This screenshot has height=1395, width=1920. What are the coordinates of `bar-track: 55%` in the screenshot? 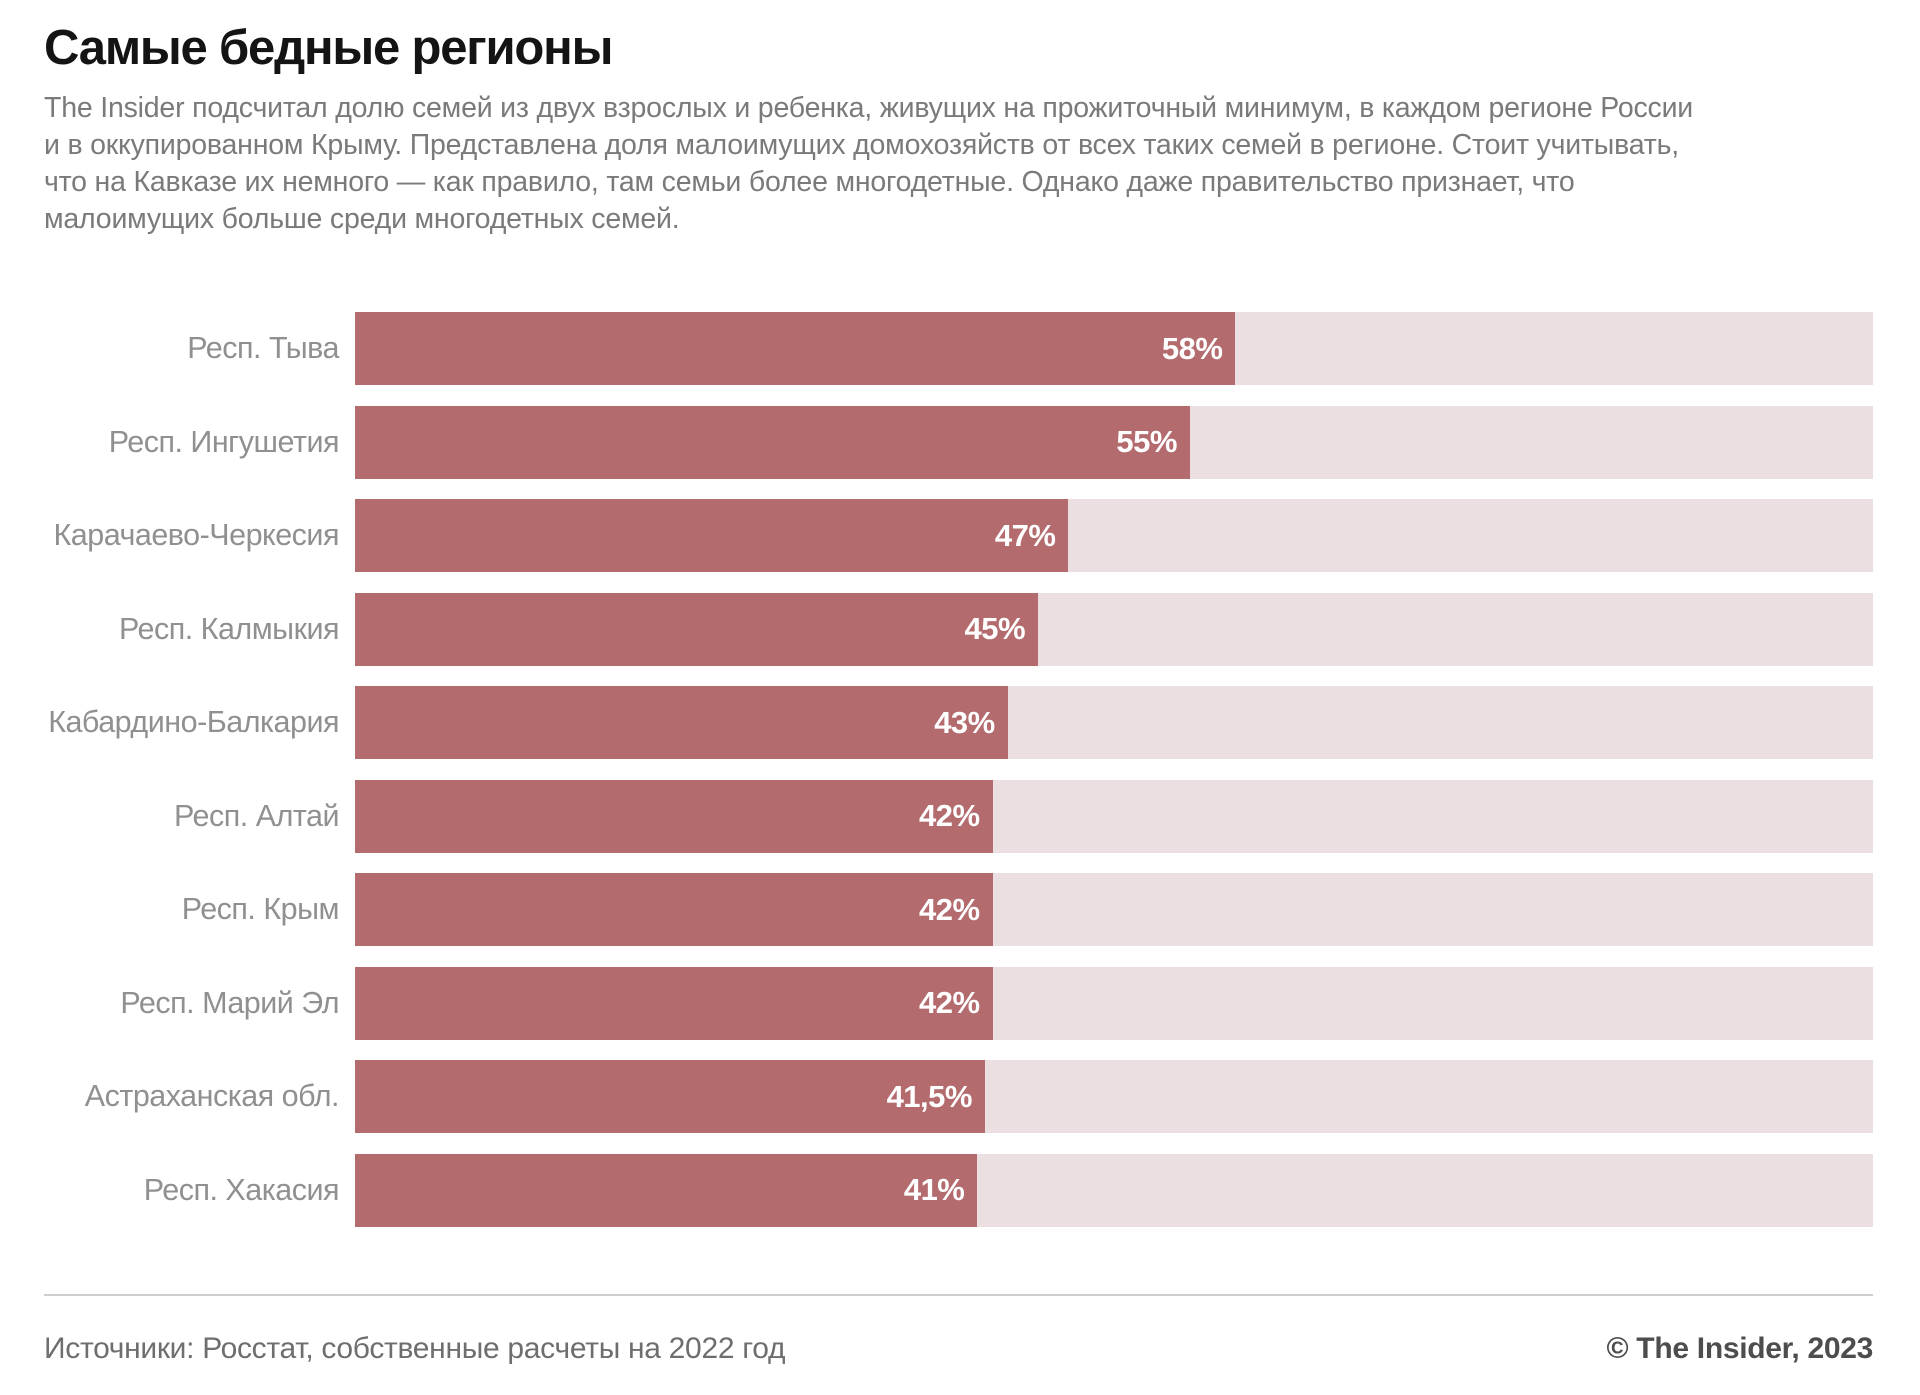 It's located at (1114, 442).